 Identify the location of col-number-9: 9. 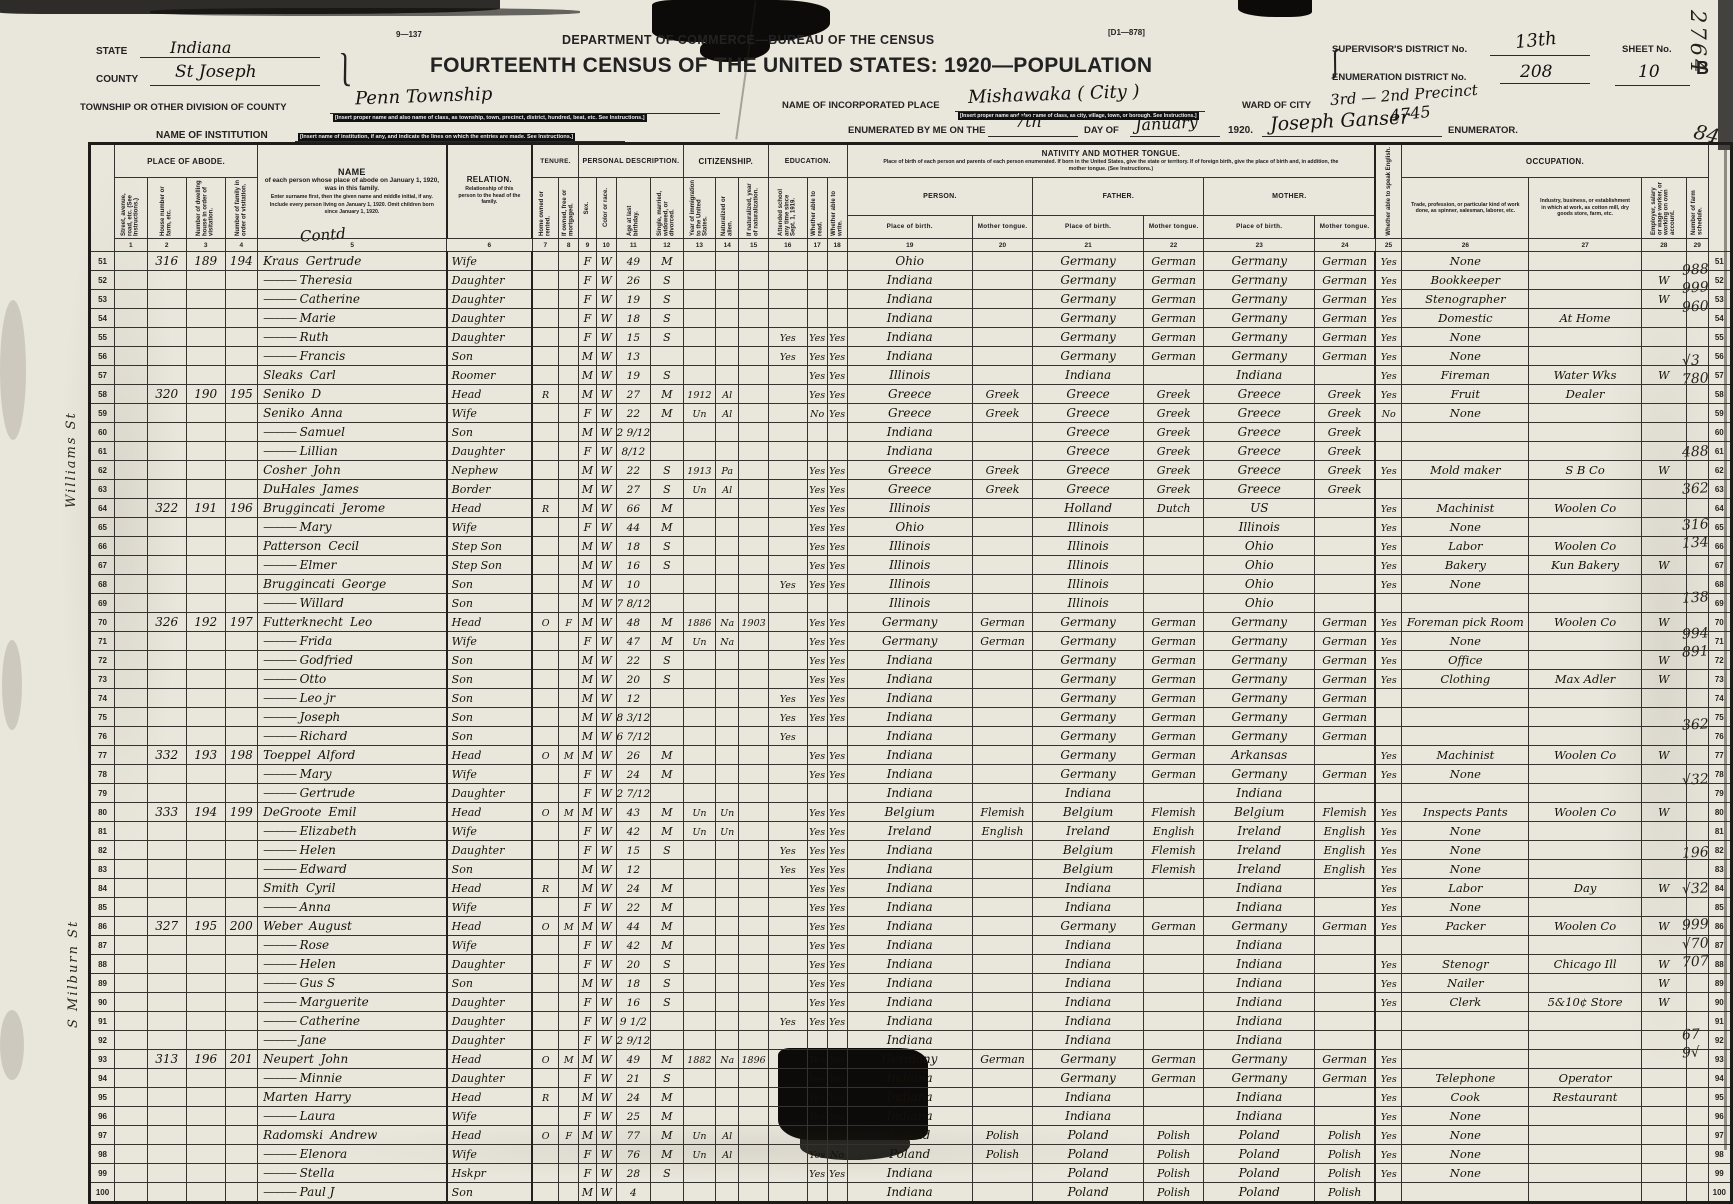
(587, 245).